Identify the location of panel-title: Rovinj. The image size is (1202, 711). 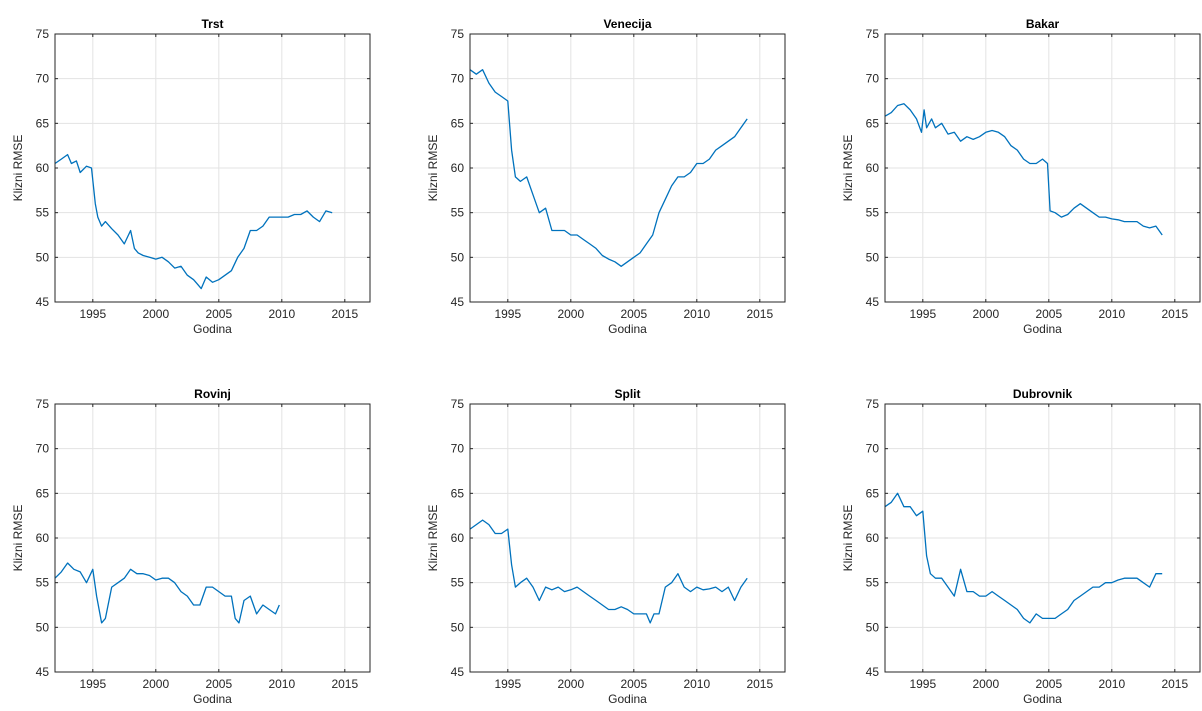
(212, 394).